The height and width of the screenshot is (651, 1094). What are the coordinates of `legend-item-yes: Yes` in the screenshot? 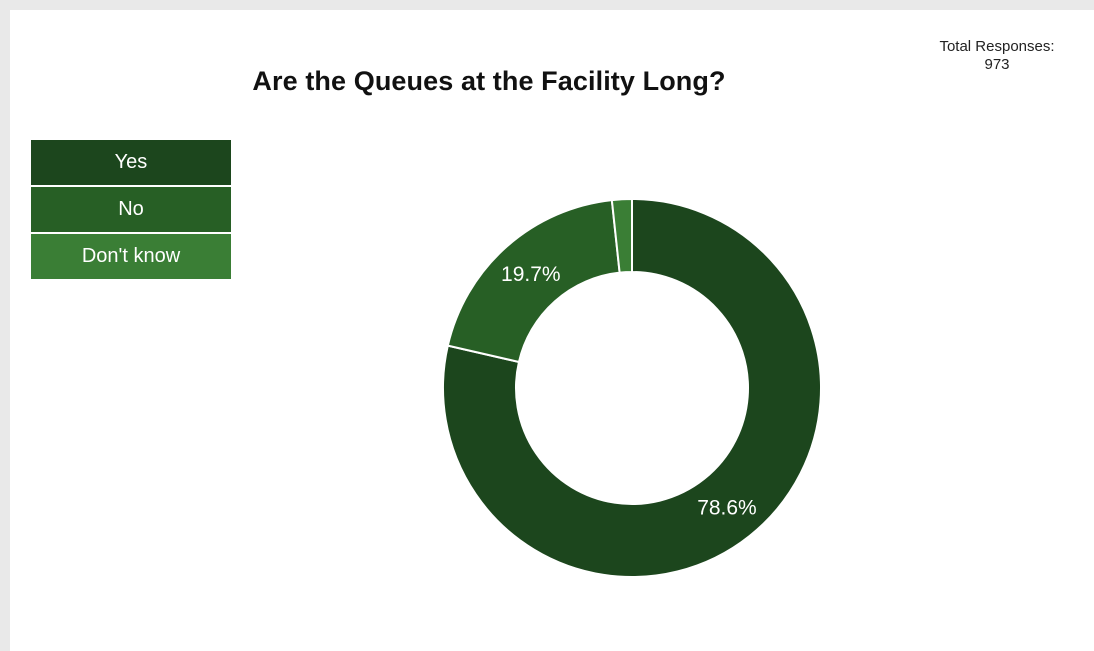 It's located at (131, 162).